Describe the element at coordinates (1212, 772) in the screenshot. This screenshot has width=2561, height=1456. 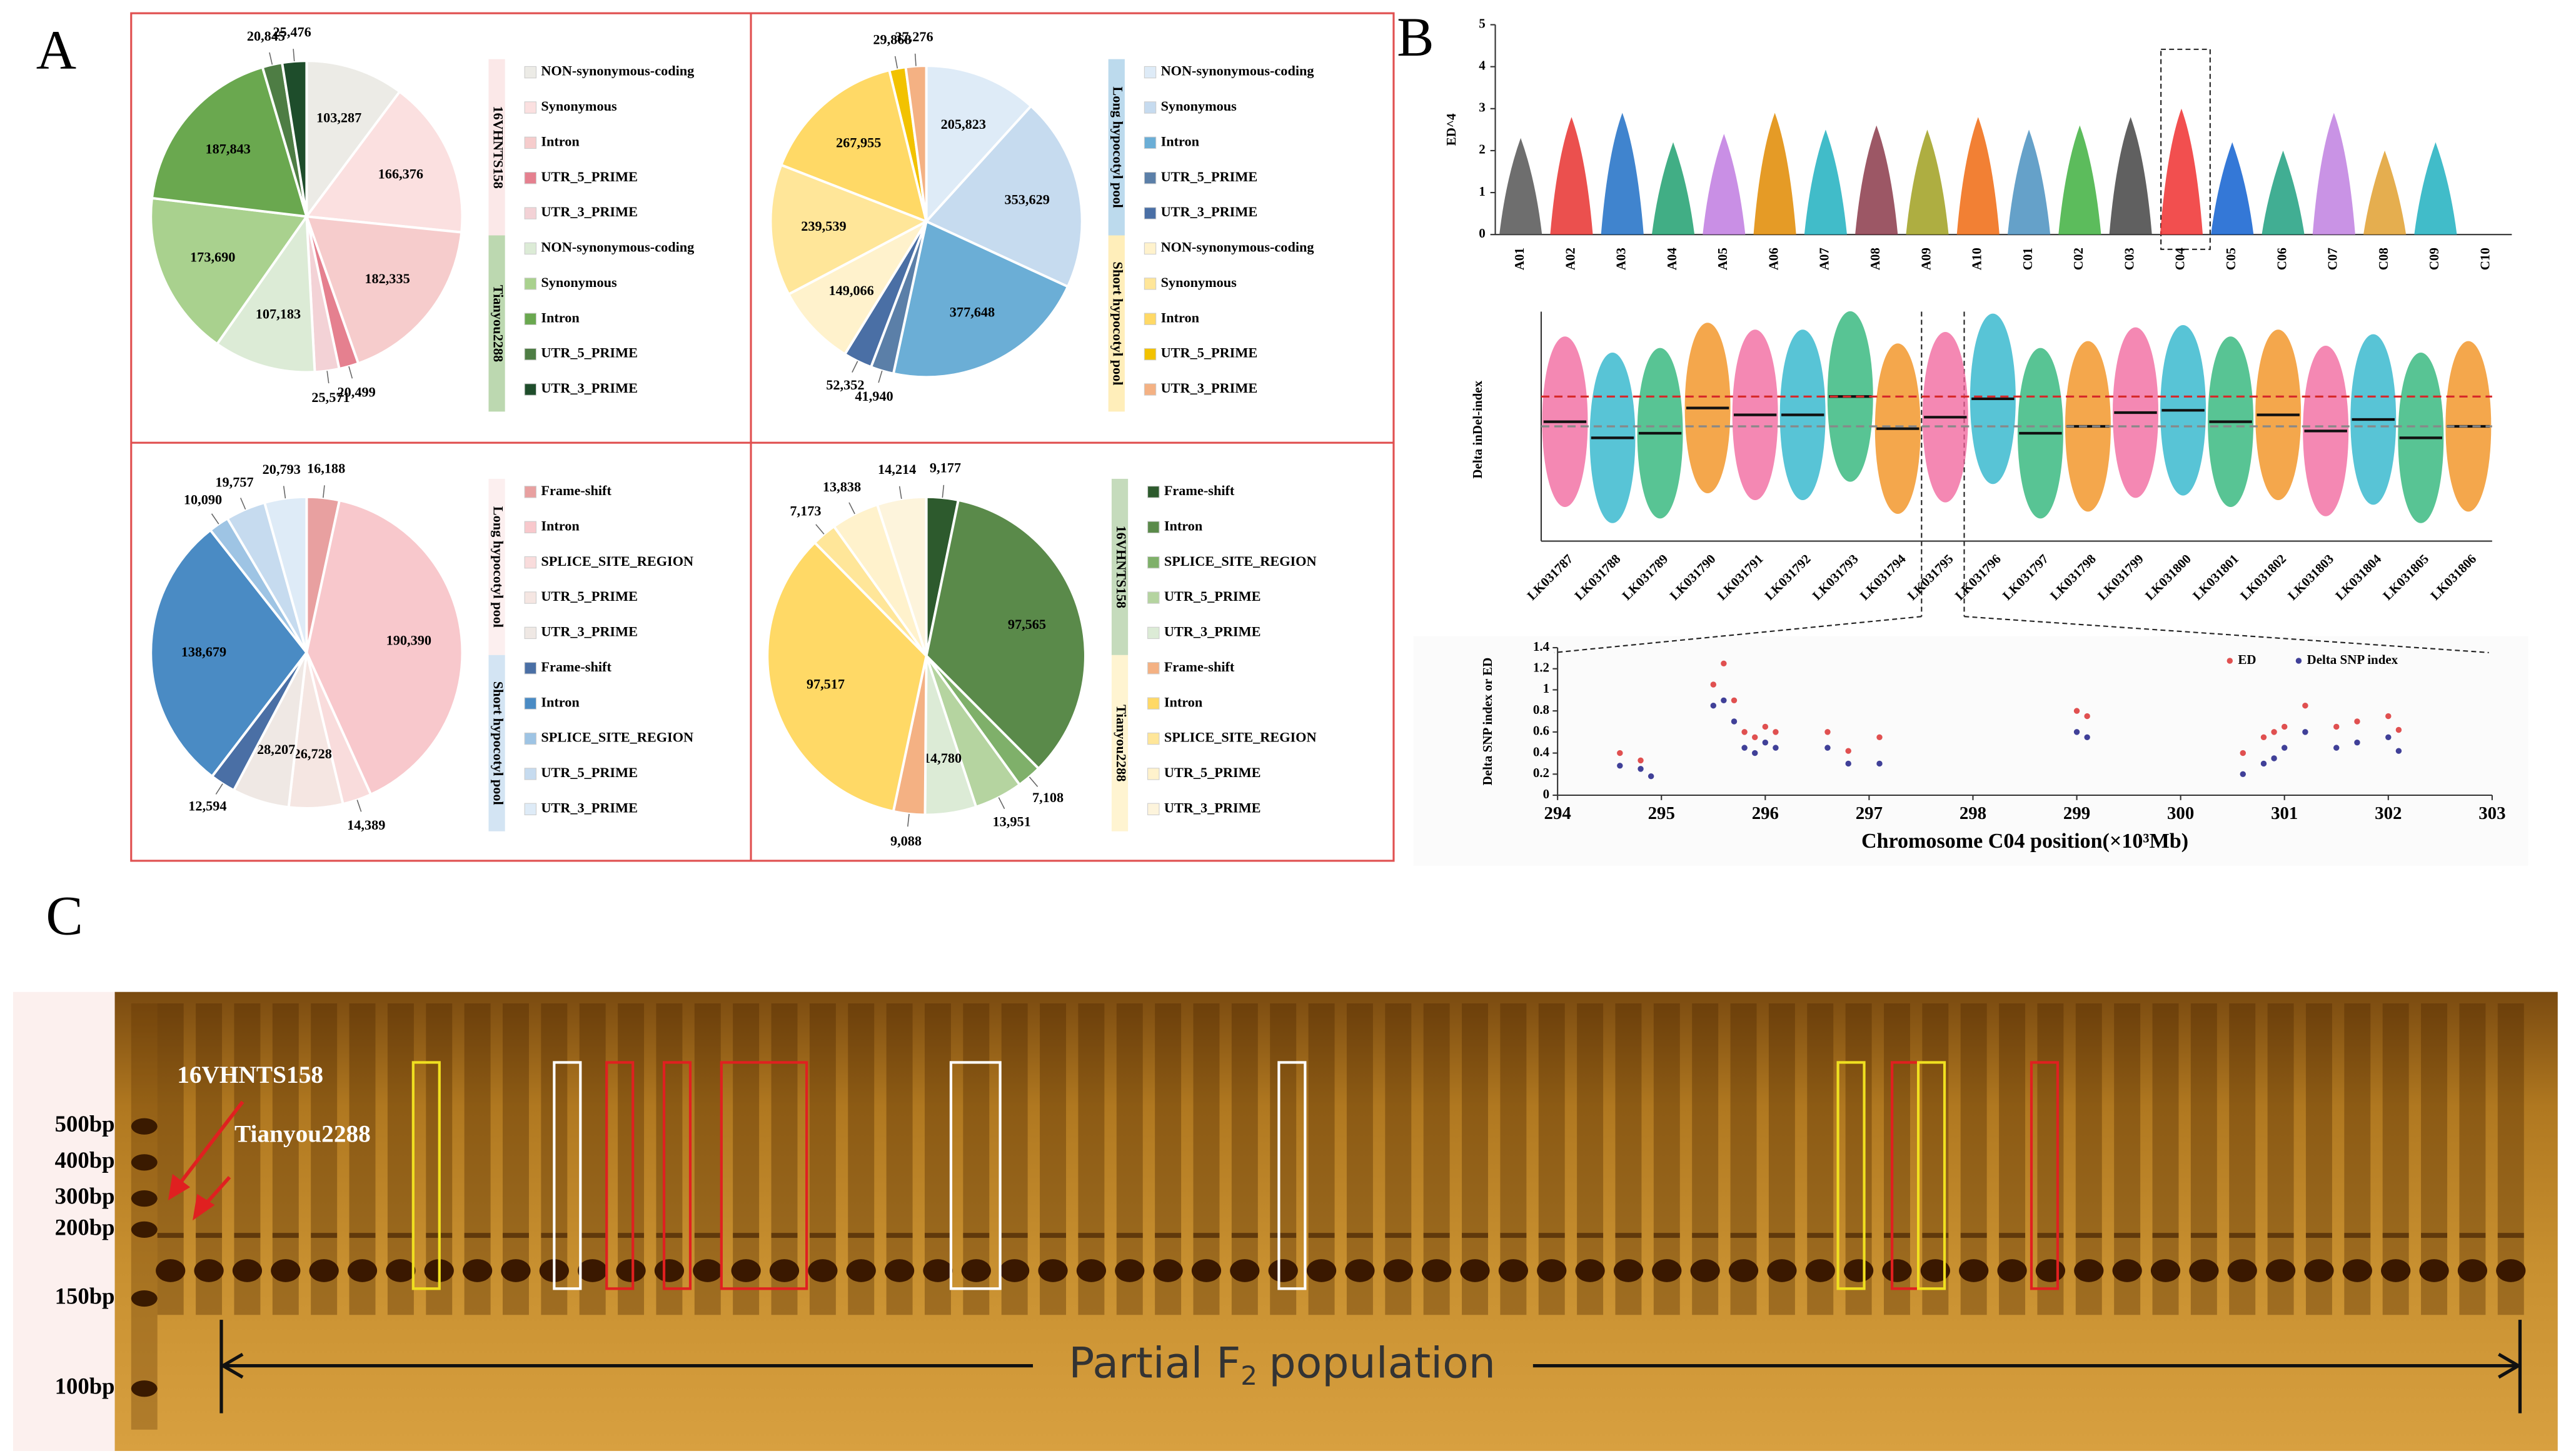
I see `legend-label: UTR_5_PRIME` at that location.